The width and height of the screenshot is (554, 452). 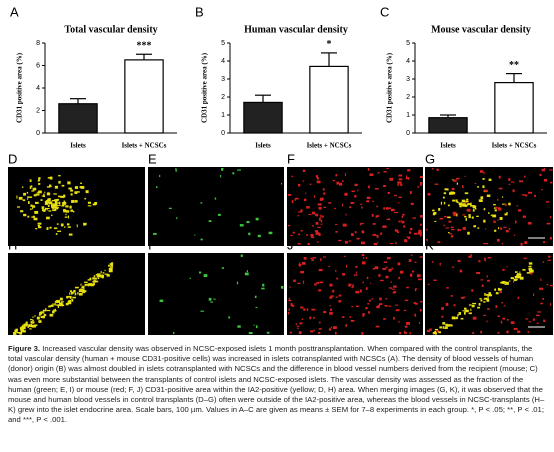 I want to click on y-tick-label: 5, so click(x=408, y=43).